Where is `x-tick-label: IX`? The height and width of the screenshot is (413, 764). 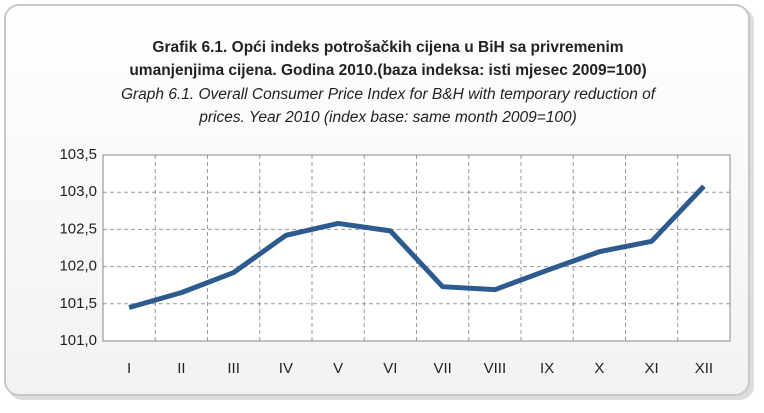
x-tick-label: IX is located at coordinates (547, 368).